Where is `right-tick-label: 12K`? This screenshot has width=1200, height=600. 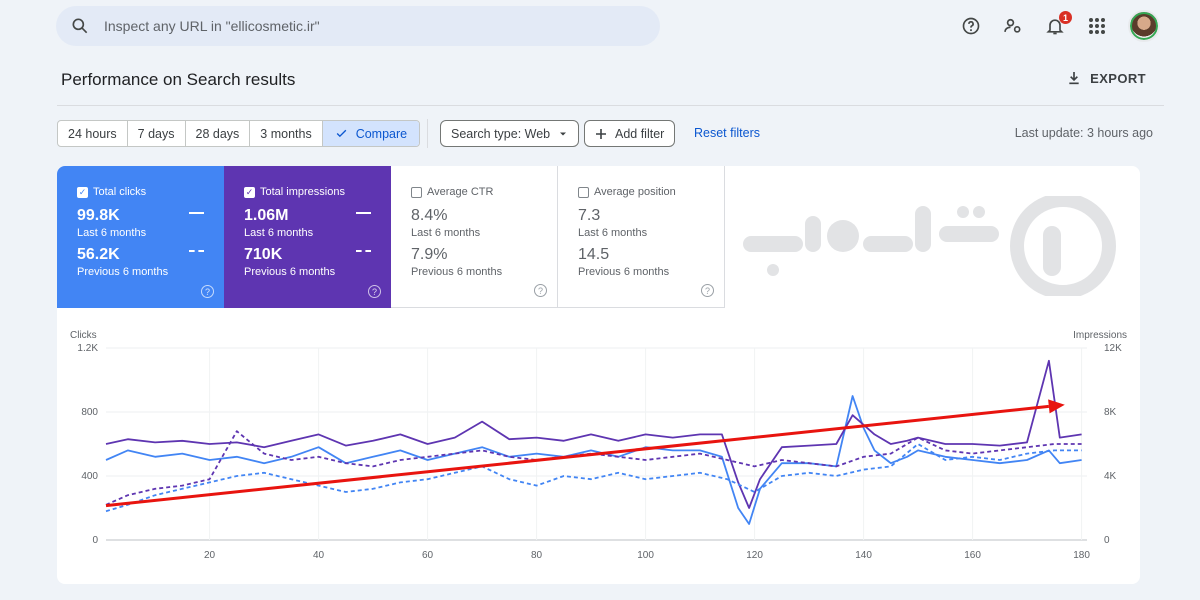 right-tick-label: 12K is located at coordinates (1113, 348).